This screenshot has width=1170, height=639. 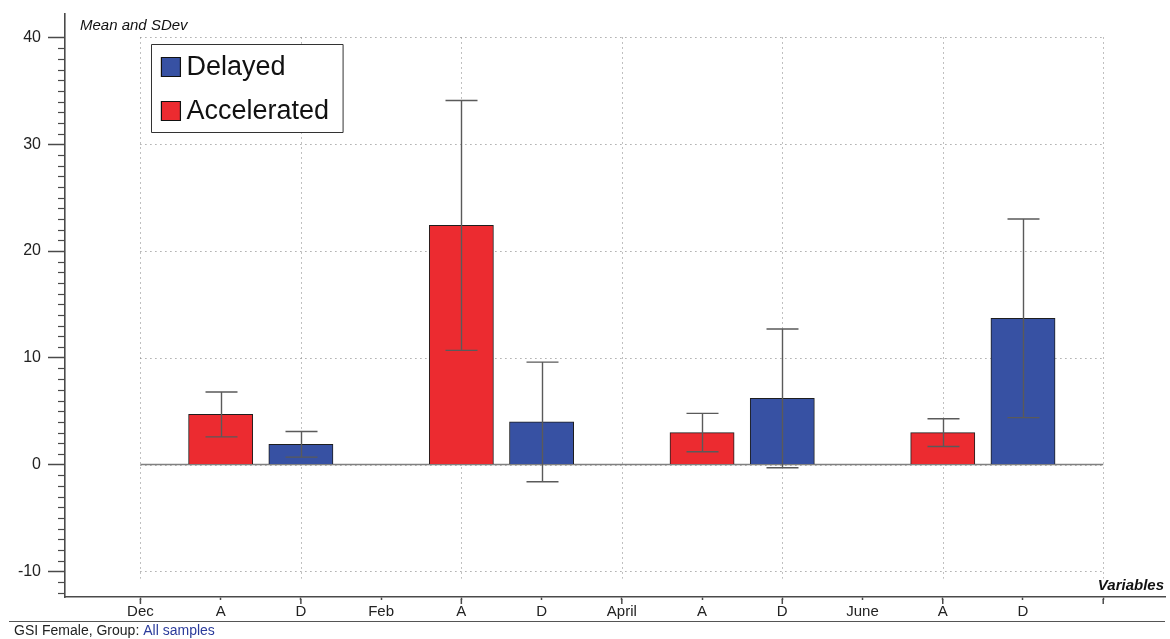 What do you see at coordinates (1130, 585) in the screenshot?
I see `x-axis-title: Variables` at bounding box center [1130, 585].